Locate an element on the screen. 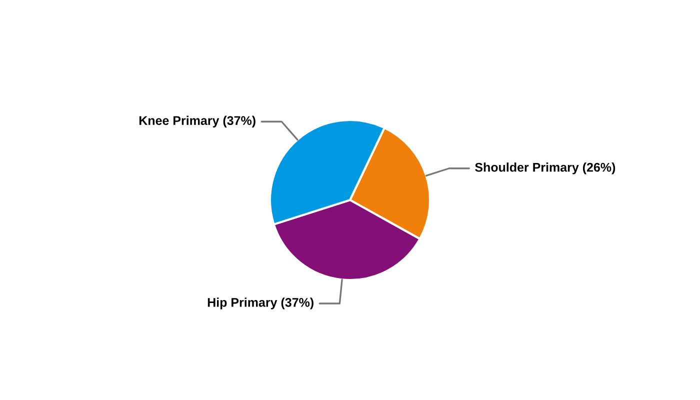 This screenshot has height=400, width=700. slice-label: Shoulder Primary (26%) is located at coordinates (545, 168).